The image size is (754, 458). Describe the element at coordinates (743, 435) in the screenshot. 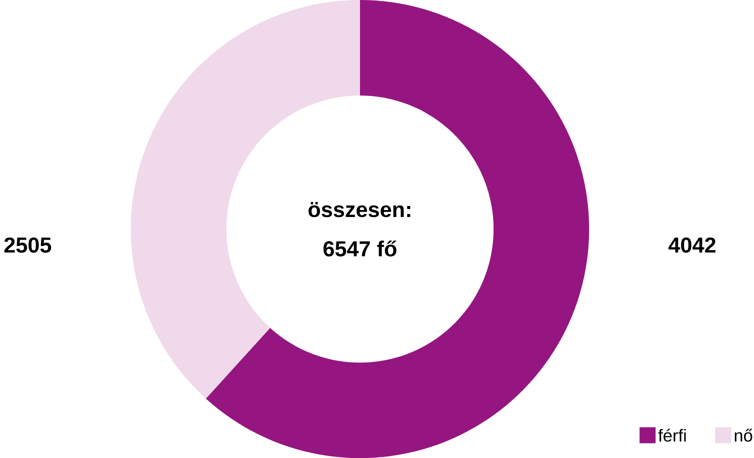

I see `legend-label: nő` at that location.